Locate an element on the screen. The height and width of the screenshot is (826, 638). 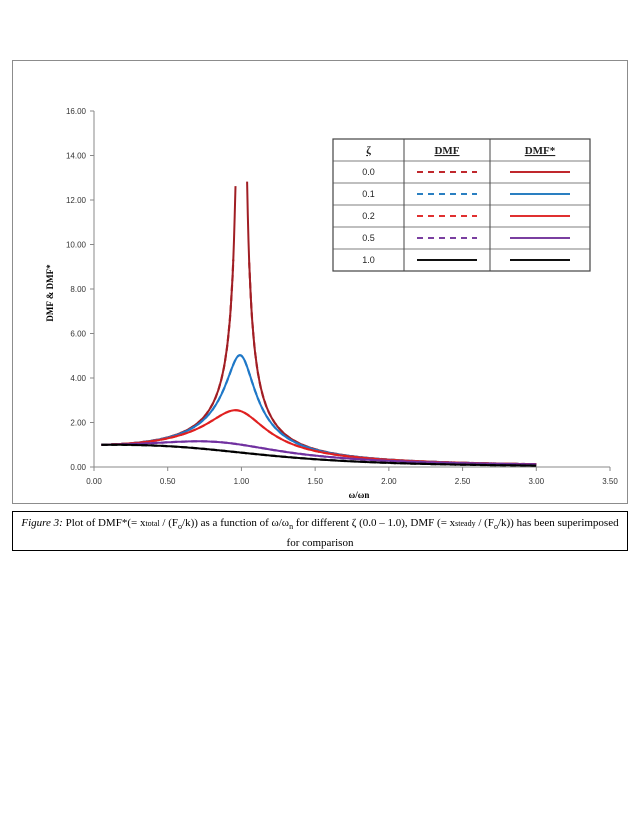
x-axis-title: ω/ωn is located at coordinates (359, 495).